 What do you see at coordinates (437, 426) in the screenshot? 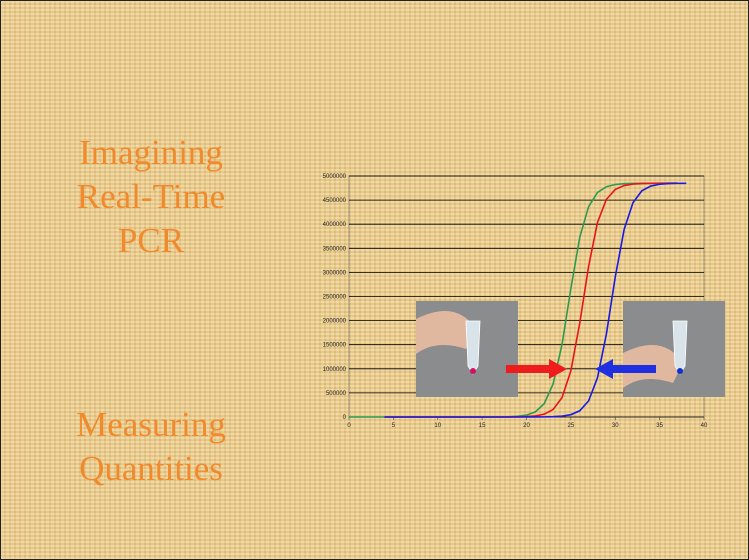
I see `x-tick-label: 10` at bounding box center [437, 426].